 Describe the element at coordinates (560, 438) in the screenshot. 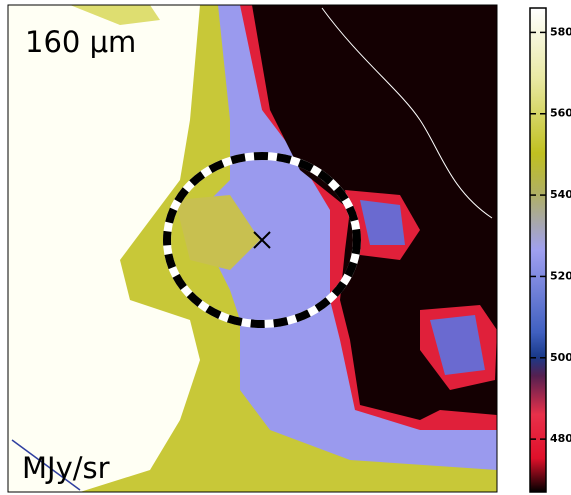

I see `tick-label: 480` at that location.